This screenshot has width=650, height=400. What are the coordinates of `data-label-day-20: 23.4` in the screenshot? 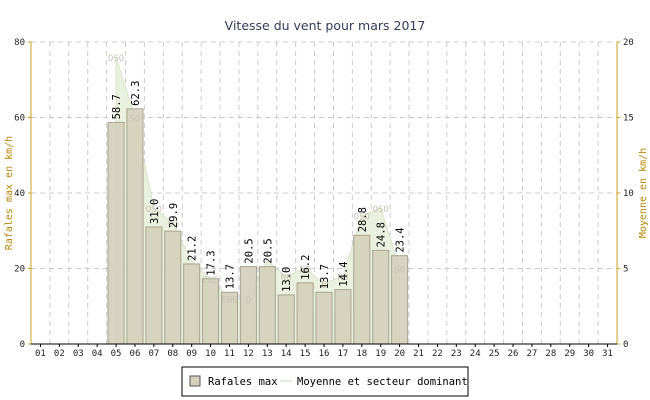 It's located at (401, 239).